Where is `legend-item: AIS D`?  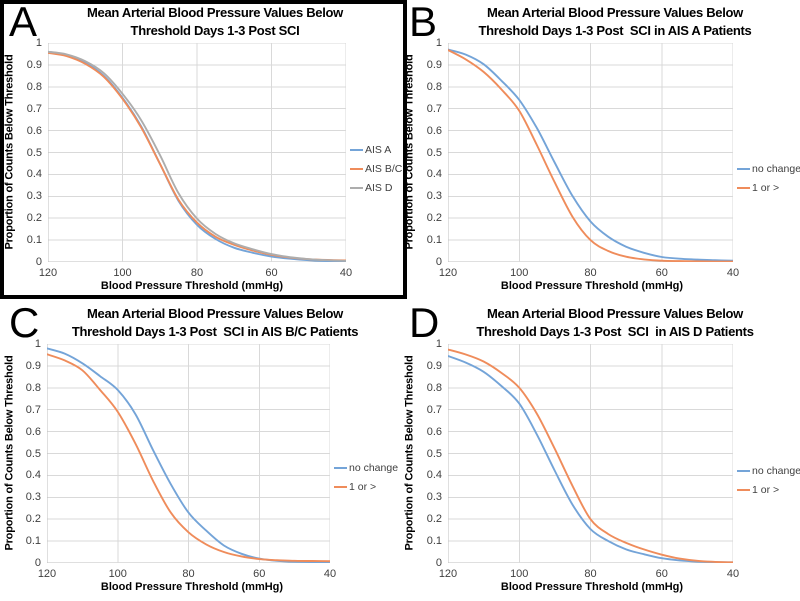 legend-item: AIS D is located at coordinates (376, 188).